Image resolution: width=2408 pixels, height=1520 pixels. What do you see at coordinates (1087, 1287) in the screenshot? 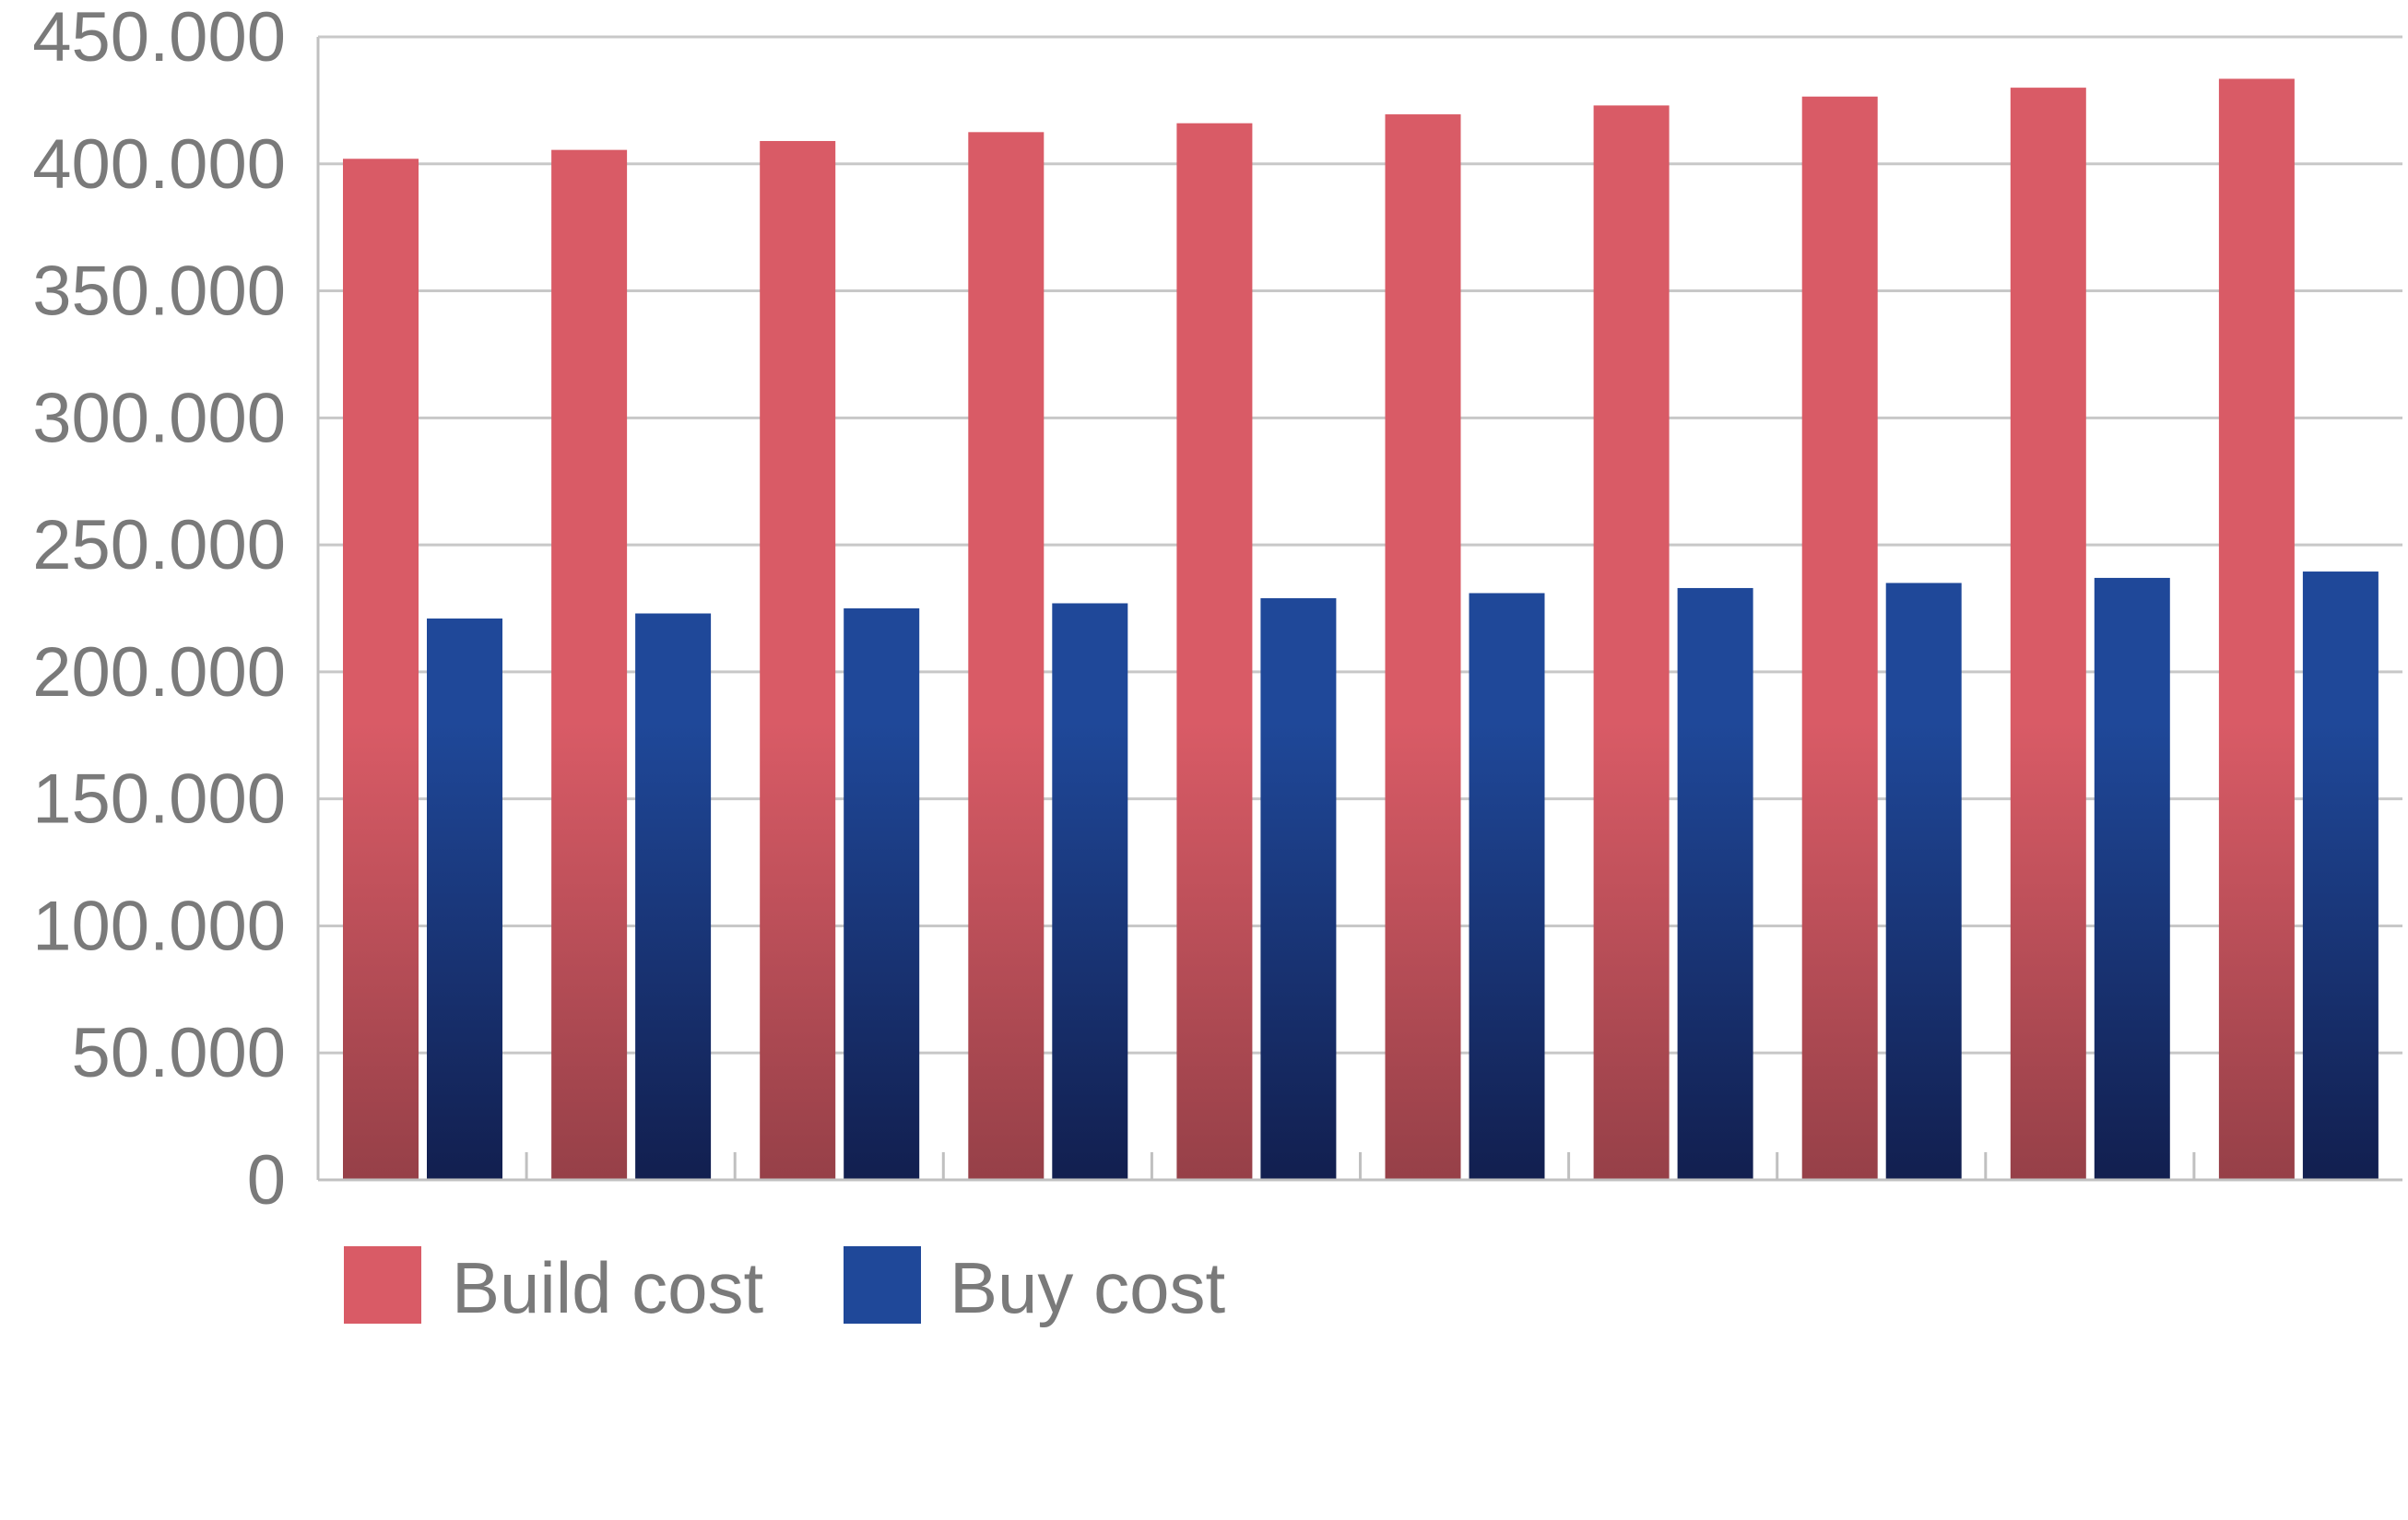
I see `legend-label-buy-cost: Buy cost` at bounding box center [1087, 1287].